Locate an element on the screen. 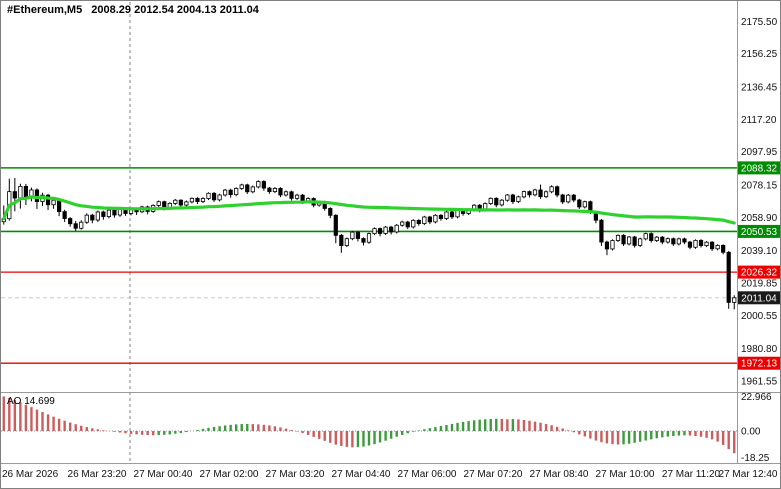 The width and height of the screenshot is (781, 489). price-axis-scale is located at coordinates (759, 231).